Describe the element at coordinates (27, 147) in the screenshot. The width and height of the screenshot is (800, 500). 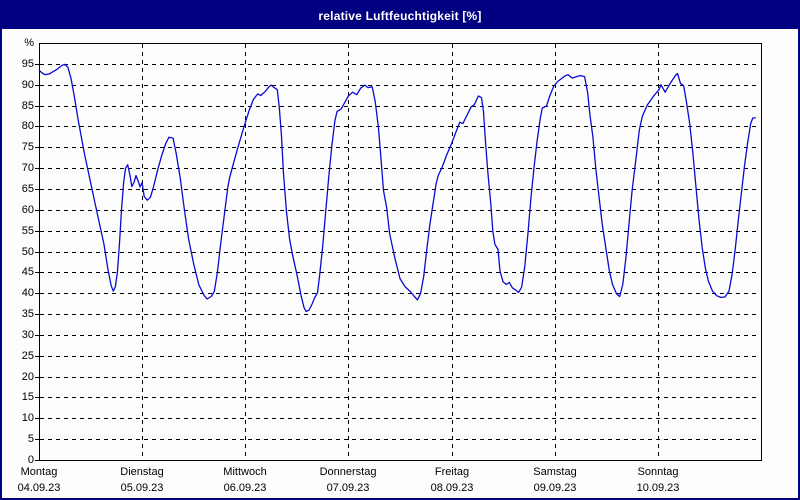
I see `y-axis-label-75: 75` at that location.